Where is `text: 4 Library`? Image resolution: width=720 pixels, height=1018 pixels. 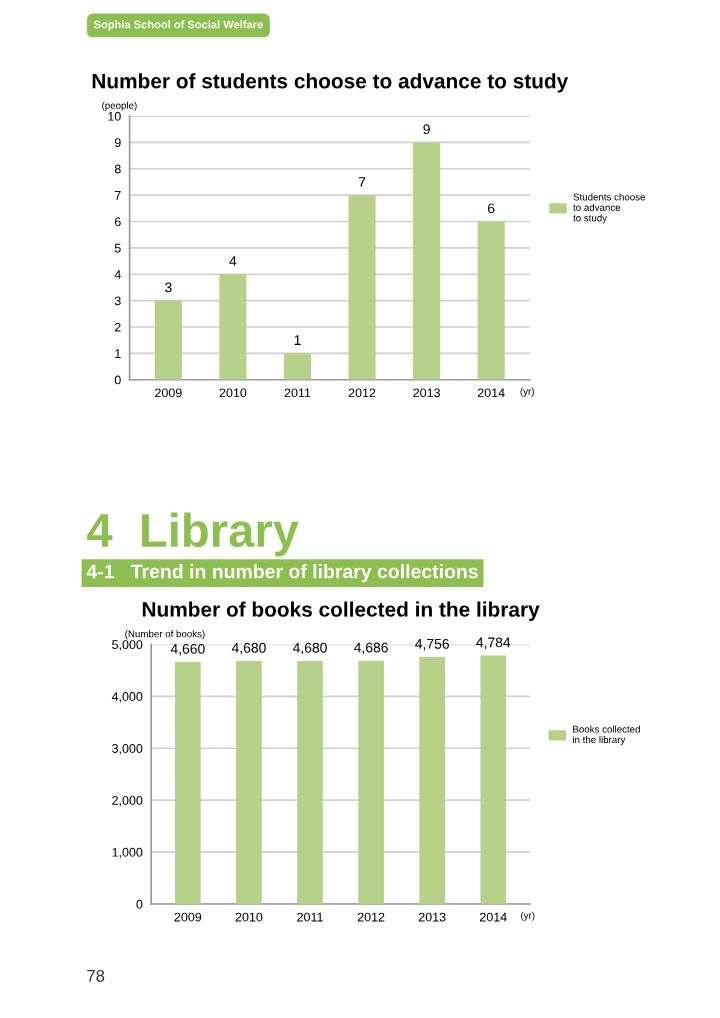
text: 4 Library is located at coordinates (193, 534).